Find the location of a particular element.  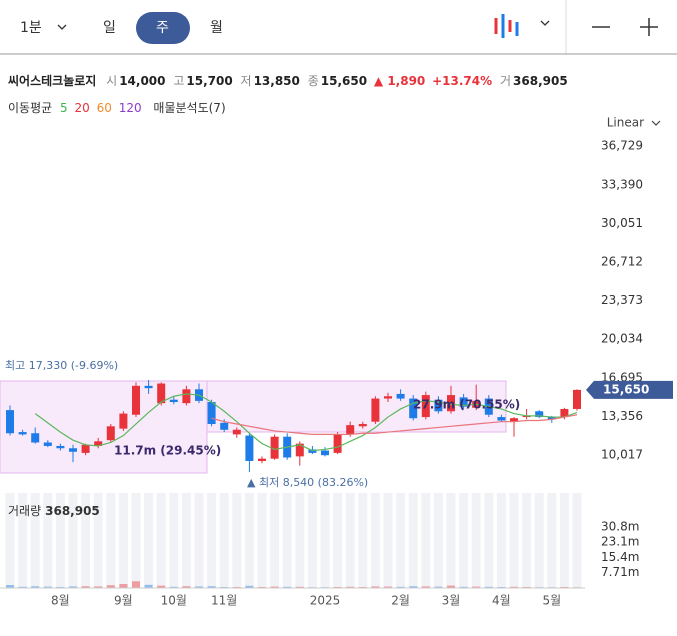

scale-mode: Linear is located at coordinates (625, 123).